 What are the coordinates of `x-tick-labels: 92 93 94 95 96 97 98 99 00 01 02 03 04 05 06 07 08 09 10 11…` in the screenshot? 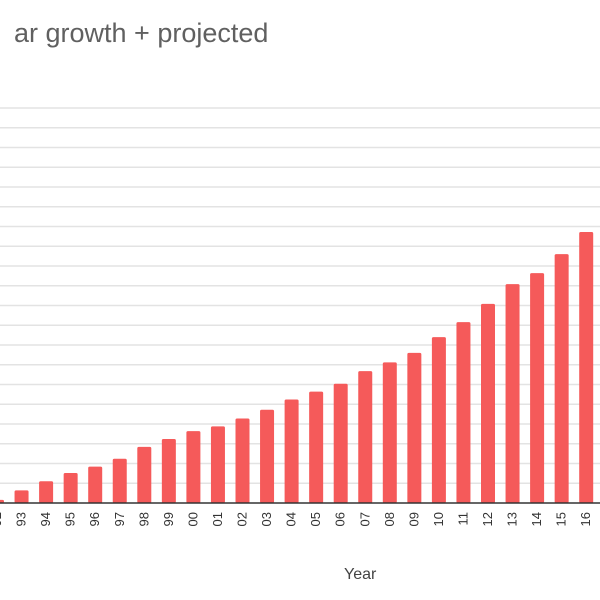 It's located at (296, 519).